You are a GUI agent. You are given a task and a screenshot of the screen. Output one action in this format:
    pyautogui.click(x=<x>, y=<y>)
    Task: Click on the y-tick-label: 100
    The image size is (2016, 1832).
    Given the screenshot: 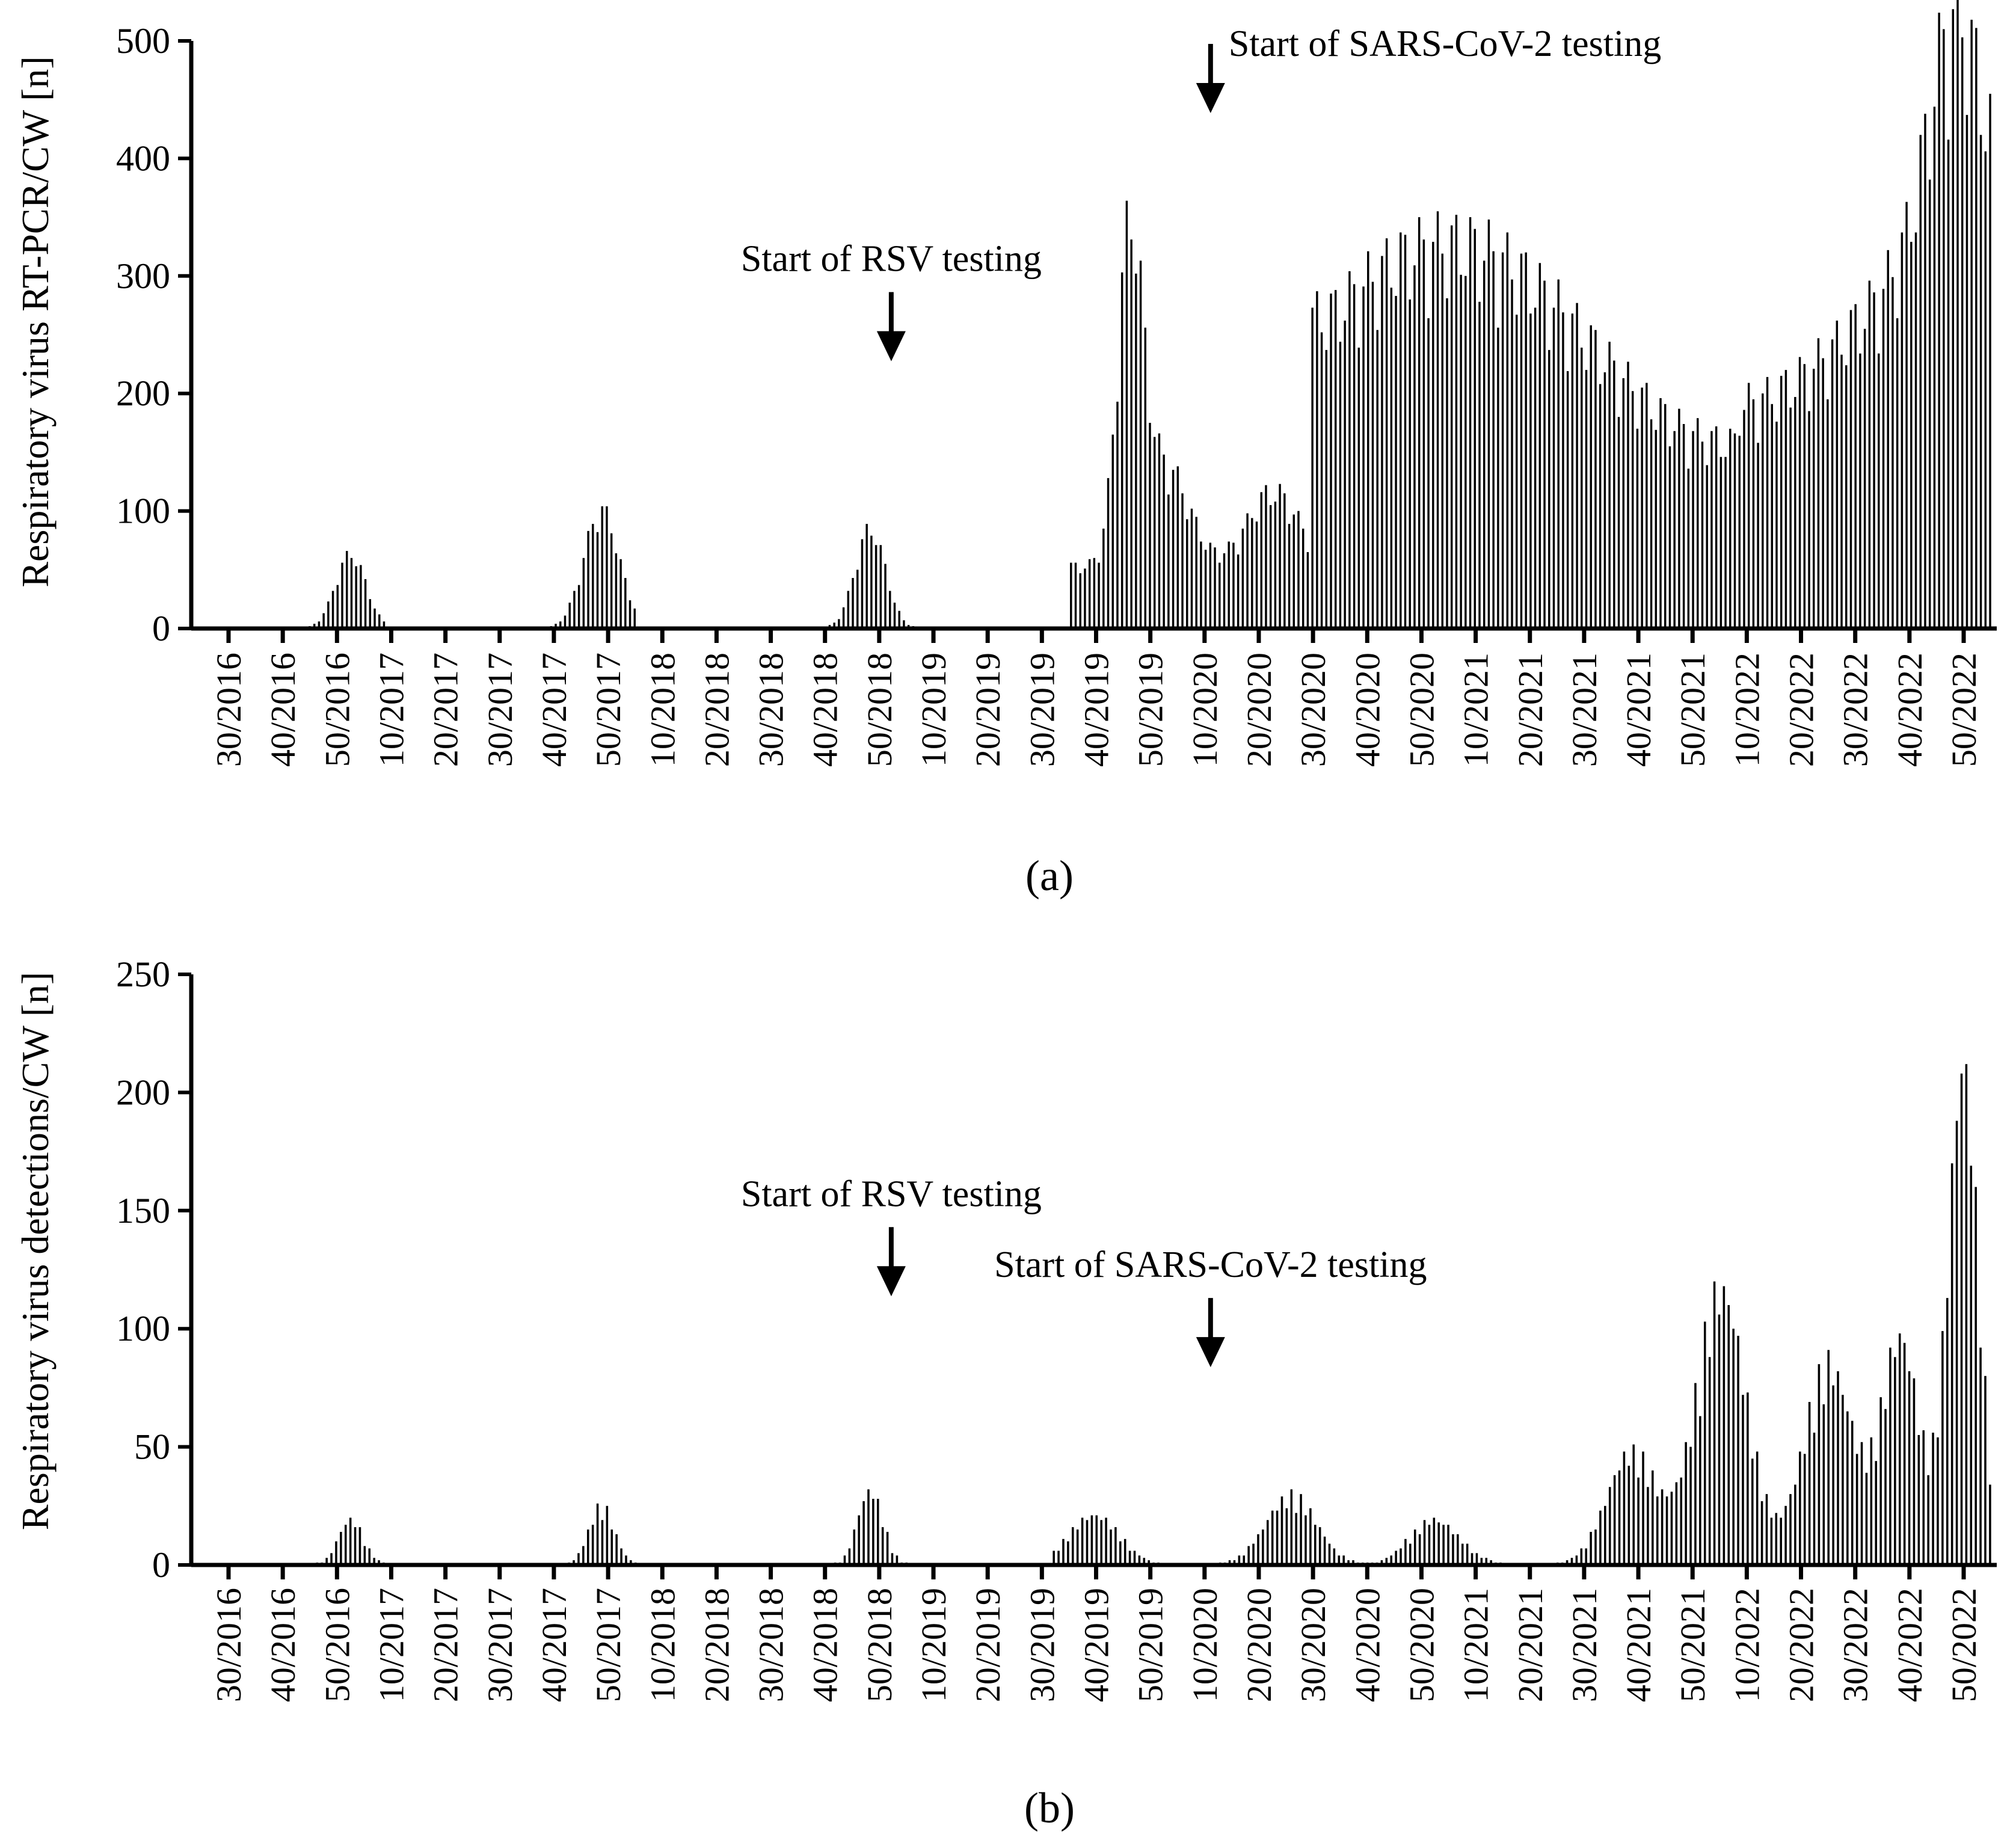 What is the action you would take?
    pyautogui.click(x=143, y=511)
    